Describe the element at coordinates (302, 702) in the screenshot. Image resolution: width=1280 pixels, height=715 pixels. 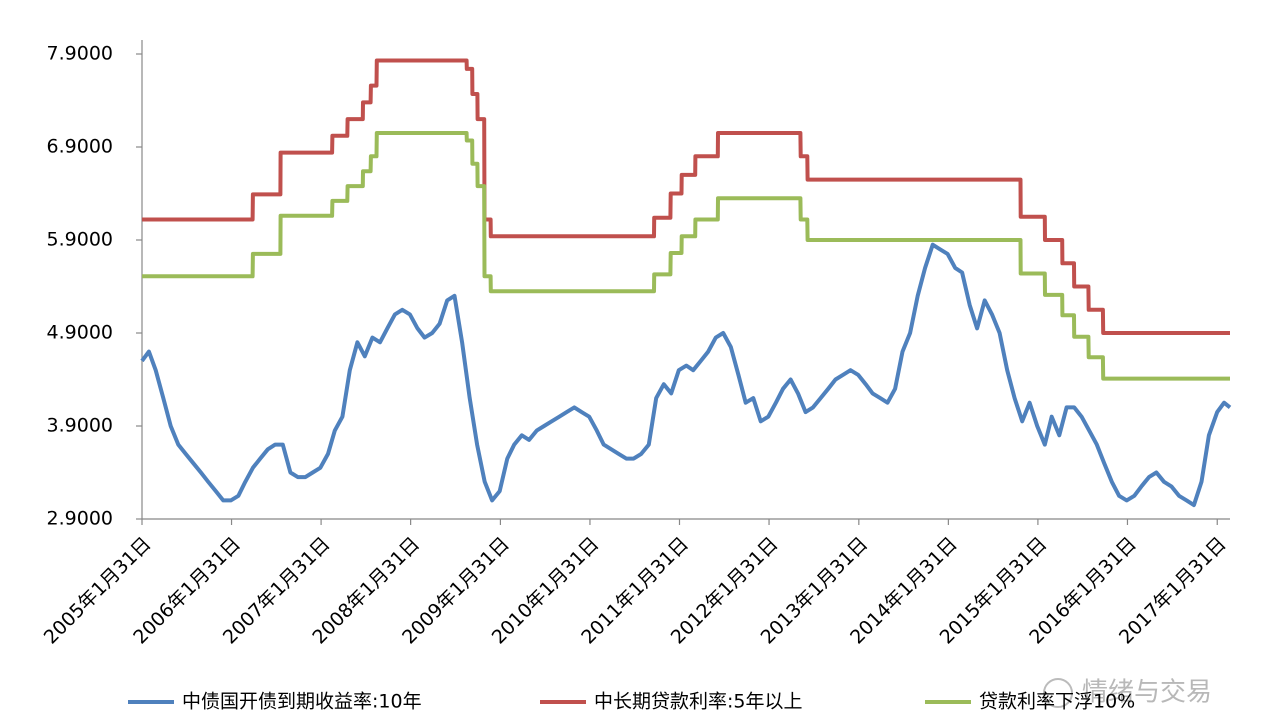
I see `legend-label: 中债国开债到期收益率:10年` at that location.